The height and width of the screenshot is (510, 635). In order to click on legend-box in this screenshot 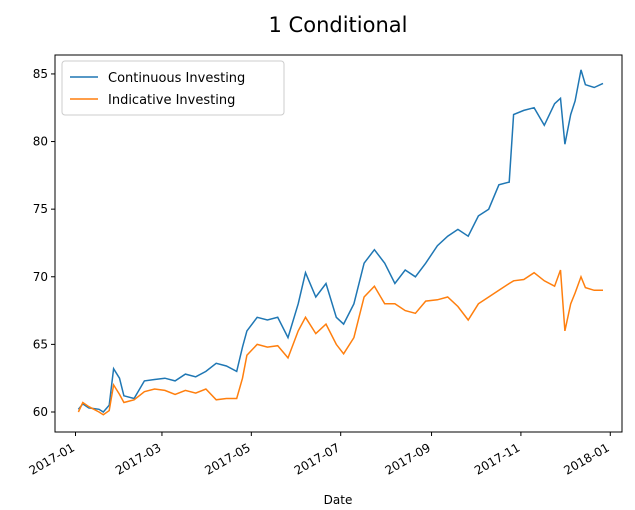, I will do `click(173, 88)`.